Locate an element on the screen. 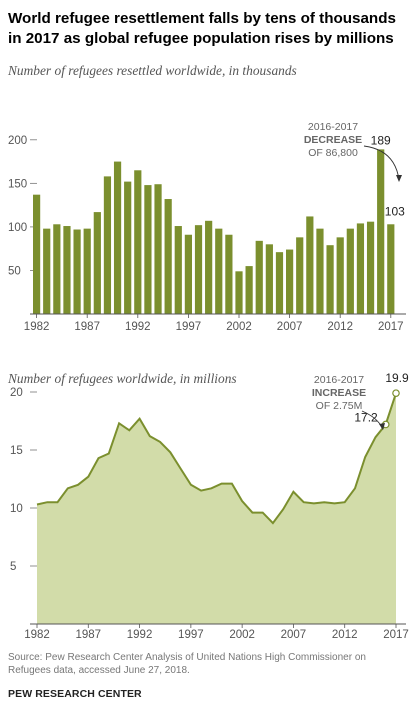 The height and width of the screenshot is (721, 415). bar-x-tick-label: 1982 is located at coordinates (37, 327).